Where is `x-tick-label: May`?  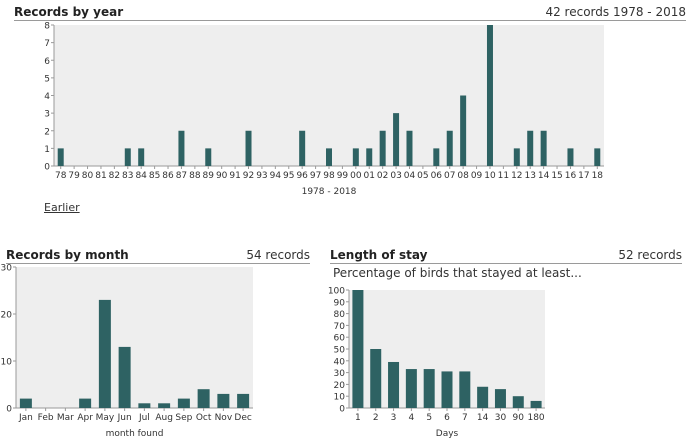
x-tick-label: May is located at coordinates (105, 418).